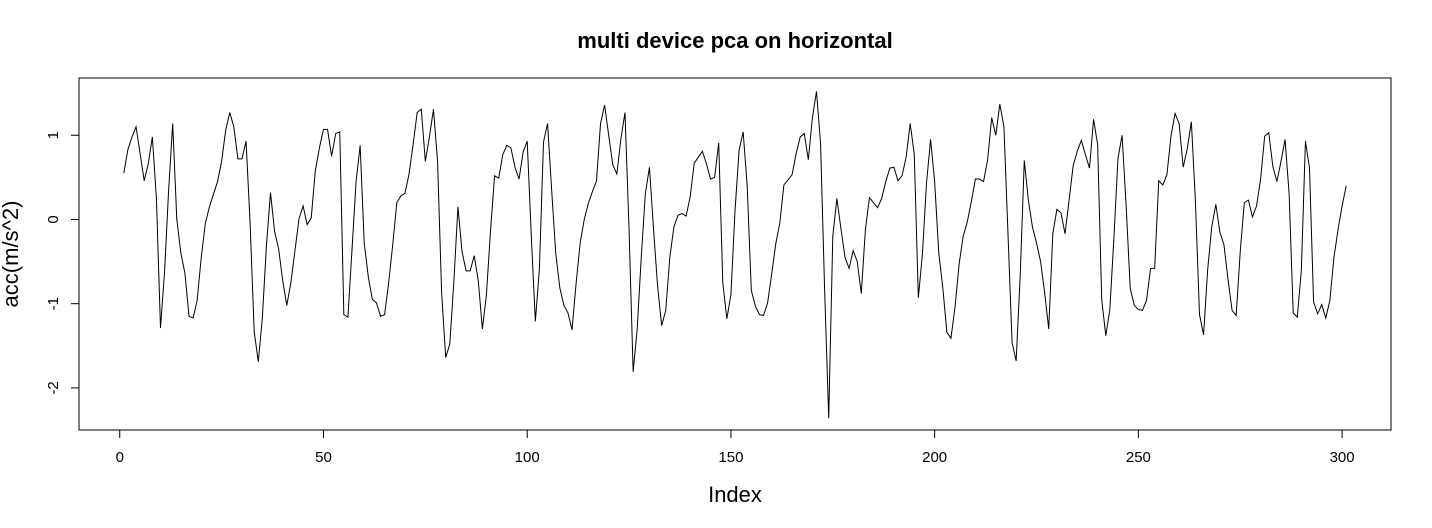  I want to click on y-tick-label: -1, so click(53, 303).